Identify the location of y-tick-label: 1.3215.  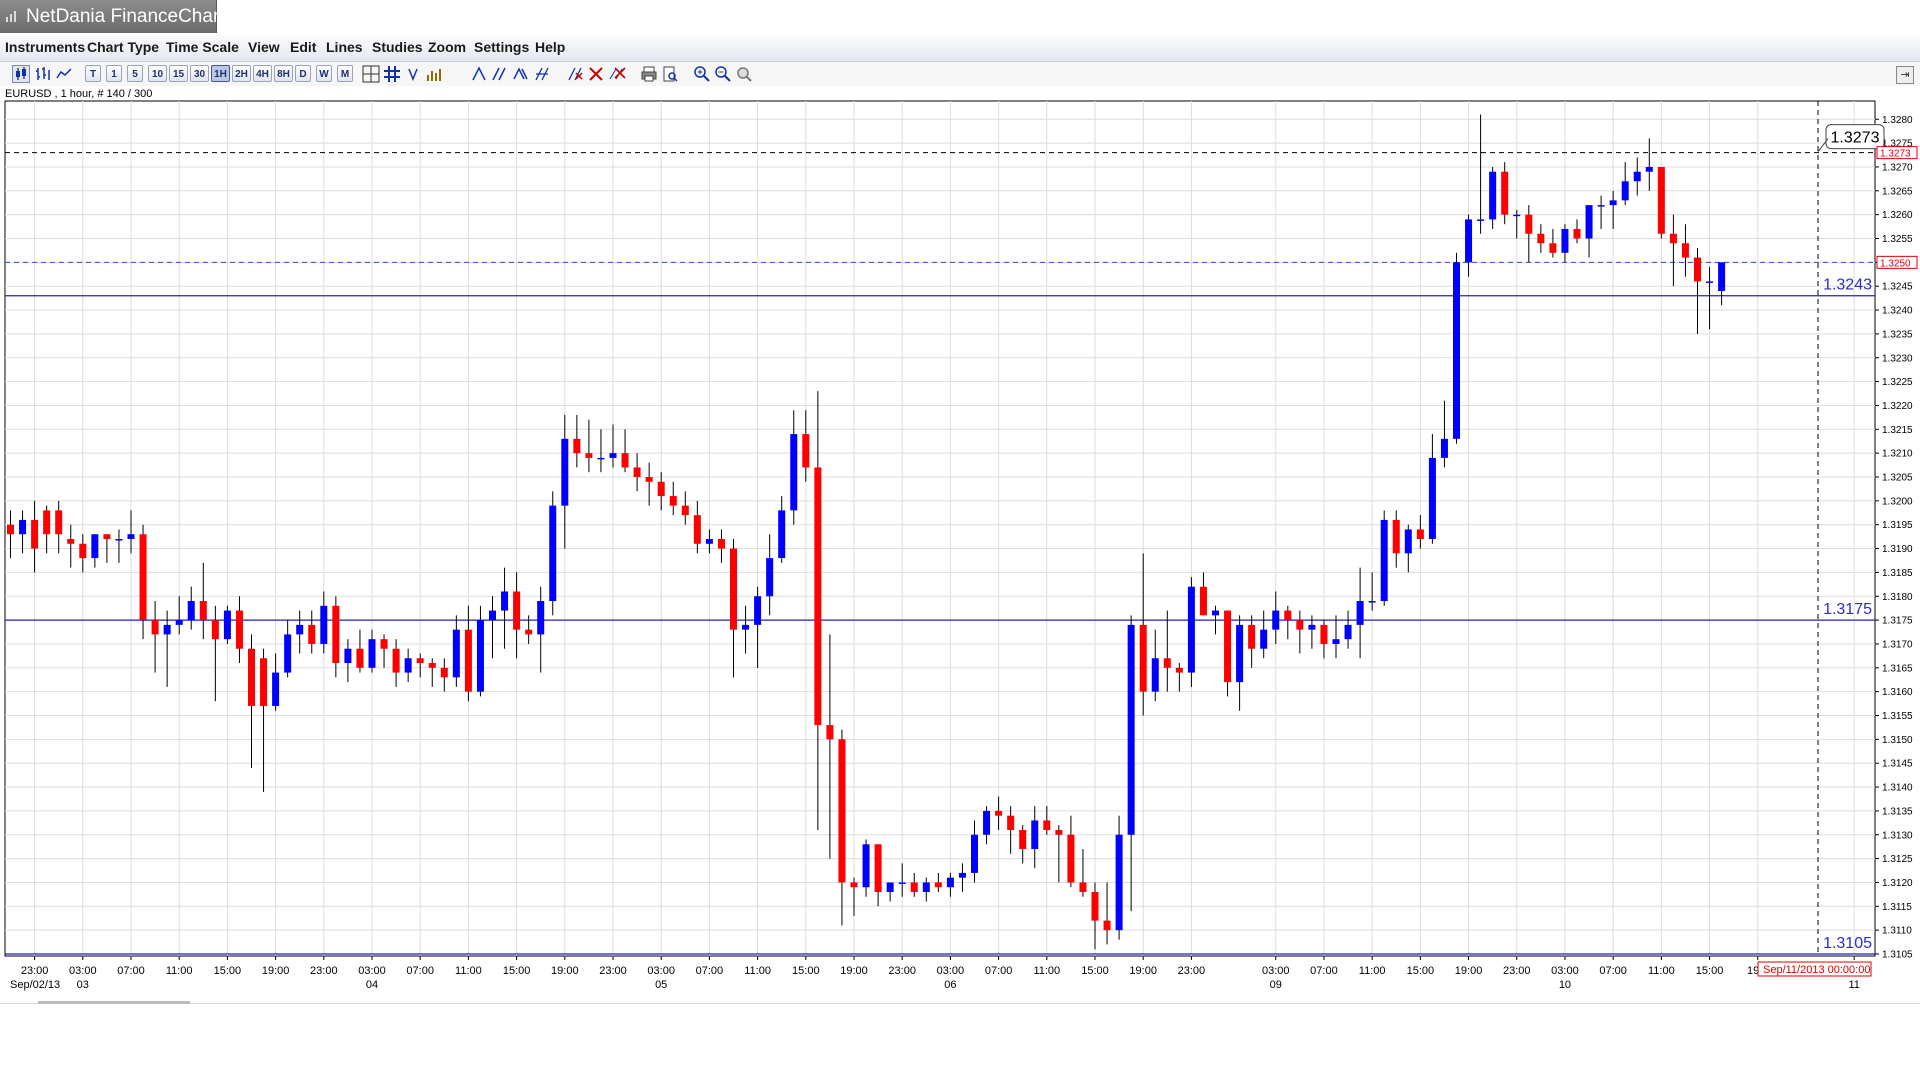
(1897, 430).